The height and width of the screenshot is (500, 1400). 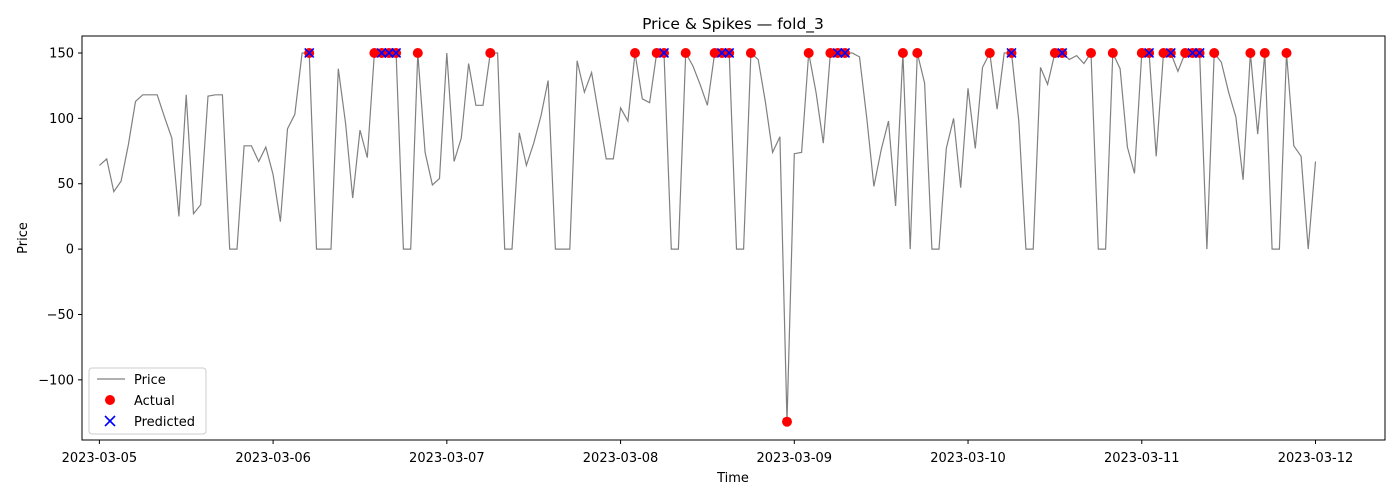 What do you see at coordinates (100, 458) in the screenshot?
I see `x-tick-label: 2023-03-05` at bounding box center [100, 458].